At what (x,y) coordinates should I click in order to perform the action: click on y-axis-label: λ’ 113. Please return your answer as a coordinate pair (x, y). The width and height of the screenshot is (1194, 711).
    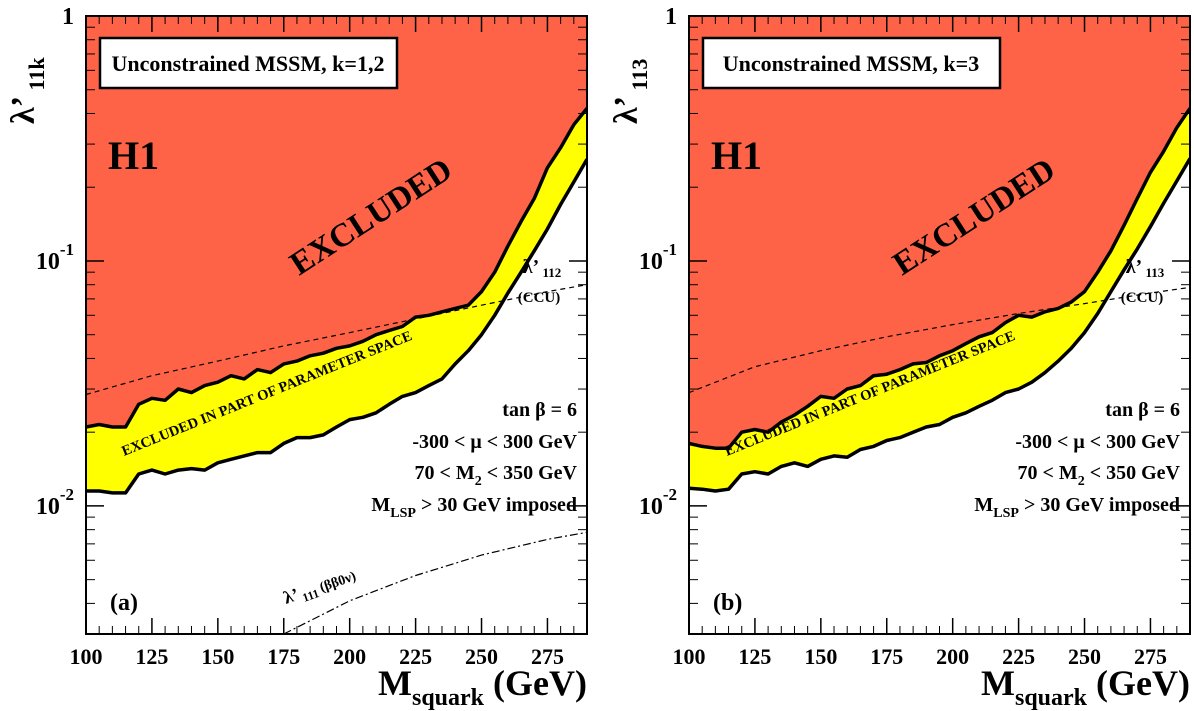
    Looking at the image, I should click on (630, 91).